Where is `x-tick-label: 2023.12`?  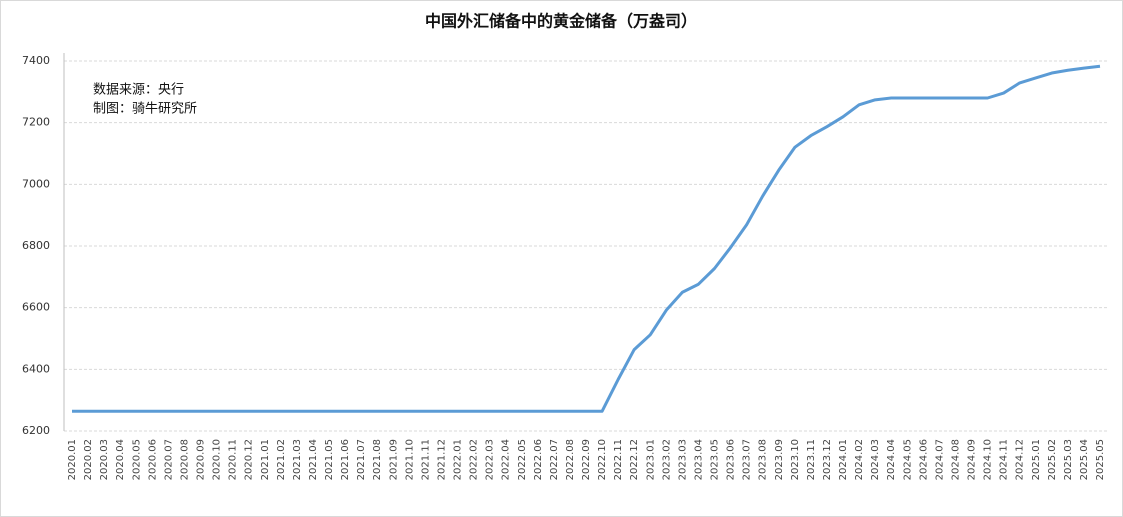
x-tick-label: 2023.12 is located at coordinates (827, 459).